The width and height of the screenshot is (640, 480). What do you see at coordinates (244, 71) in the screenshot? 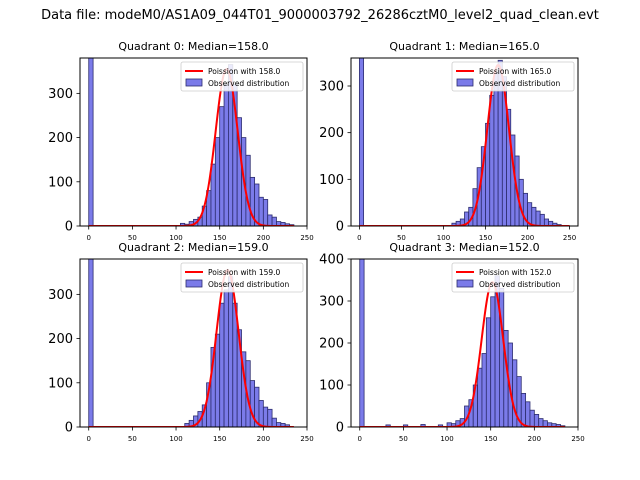
I see `legend-line-label: Poission with 158.0` at bounding box center [244, 71].